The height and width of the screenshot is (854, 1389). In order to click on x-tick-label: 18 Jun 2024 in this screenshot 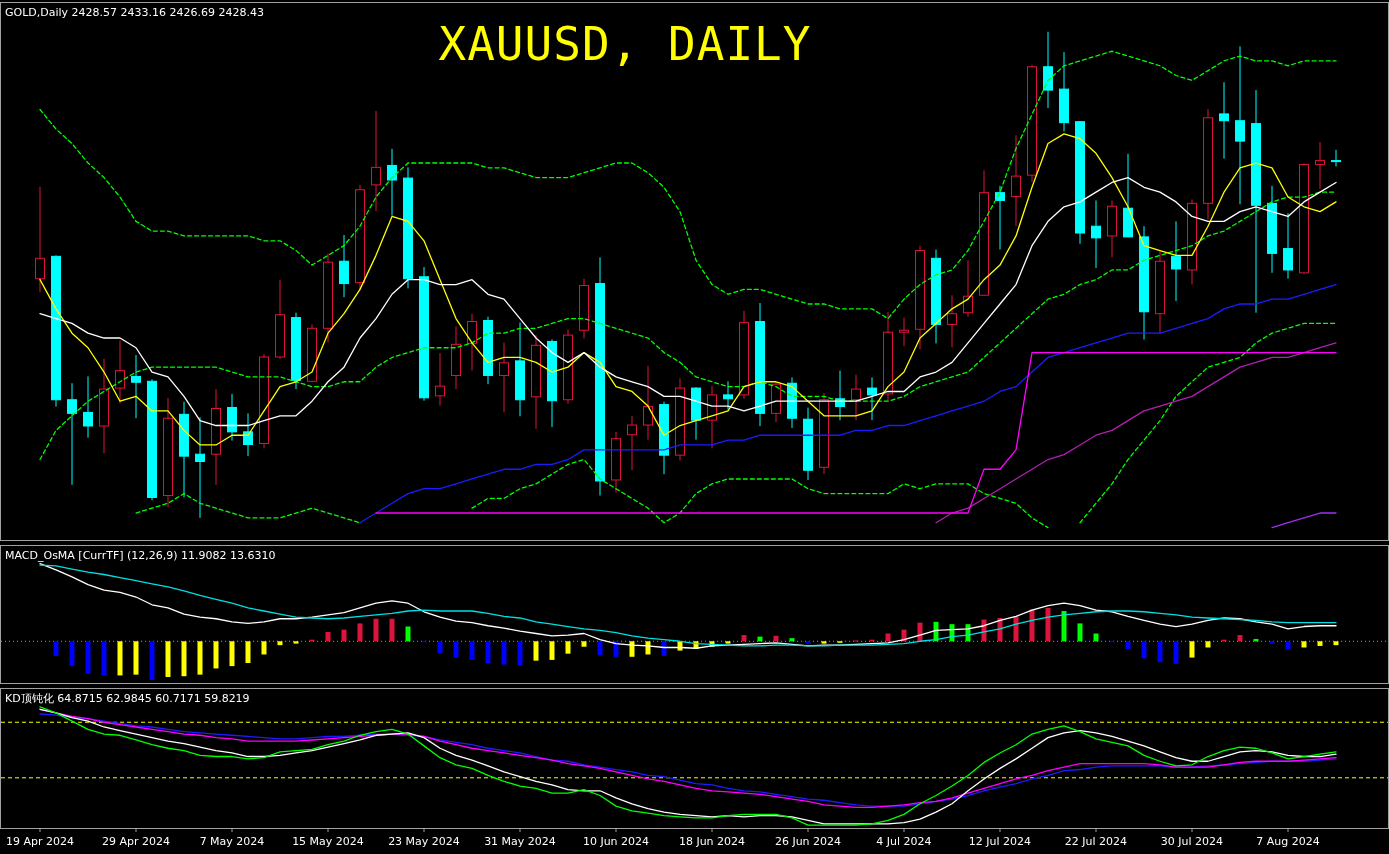, I will do `click(712, 841)`.